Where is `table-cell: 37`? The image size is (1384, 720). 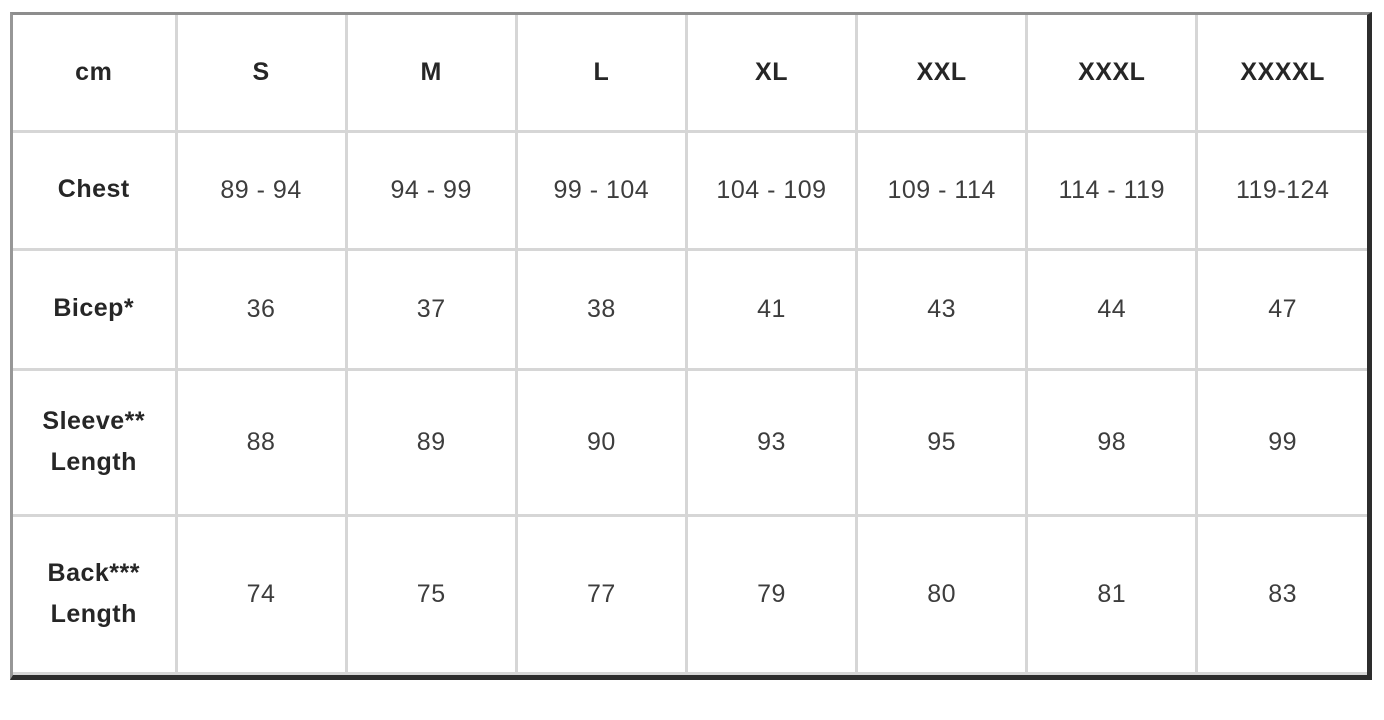 table-cell: 37 is located at coordinates (431, 309).